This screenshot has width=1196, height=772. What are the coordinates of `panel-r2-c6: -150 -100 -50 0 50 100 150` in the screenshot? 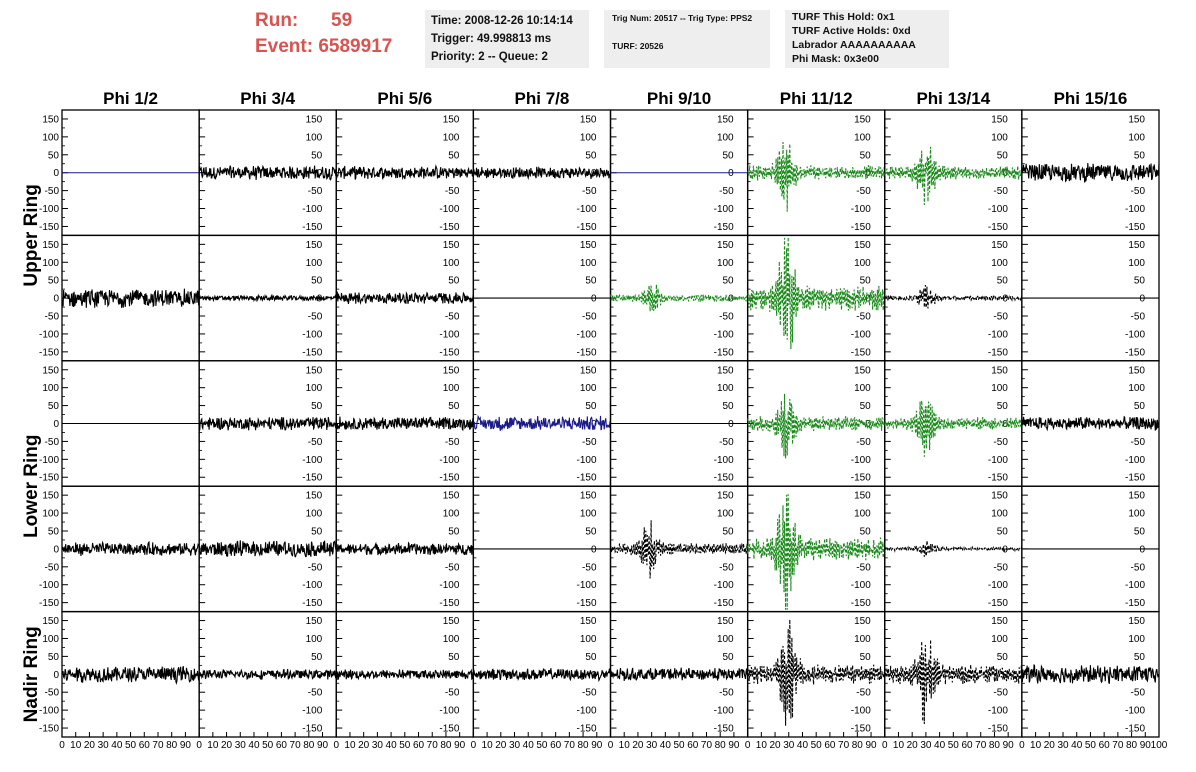 It's located at (816, 298).